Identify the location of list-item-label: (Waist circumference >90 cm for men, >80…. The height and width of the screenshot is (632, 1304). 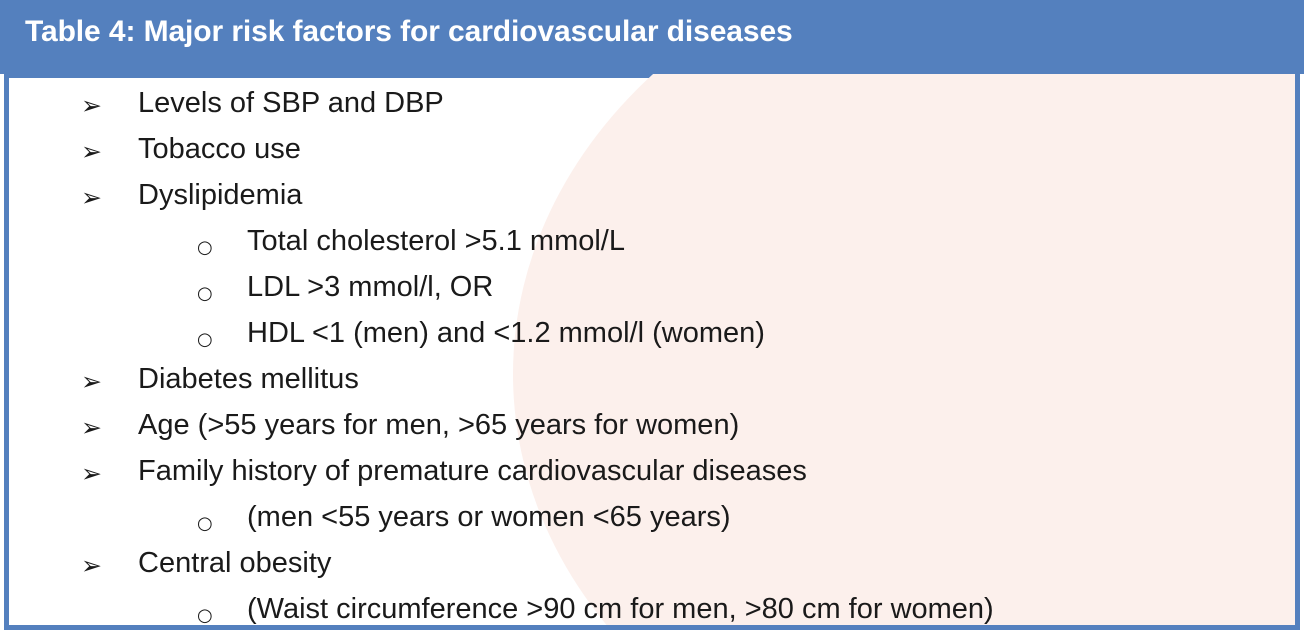
(620, 609).